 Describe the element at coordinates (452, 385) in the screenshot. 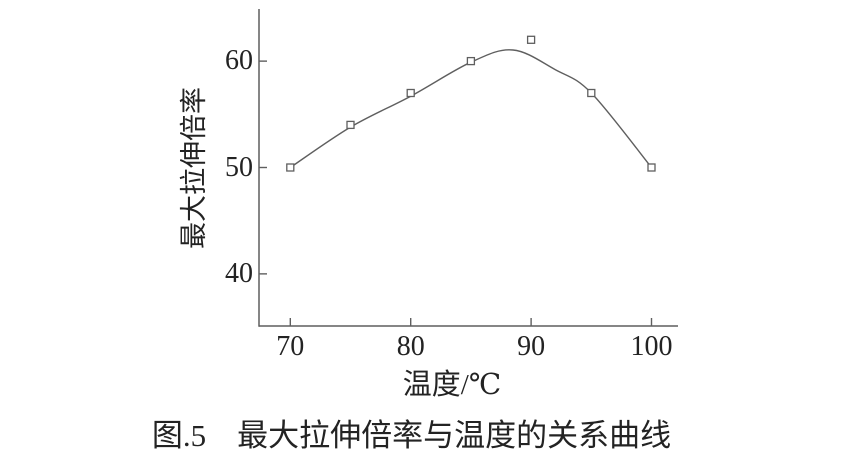

I see `x-axis-title: 温度/℃` at that location.